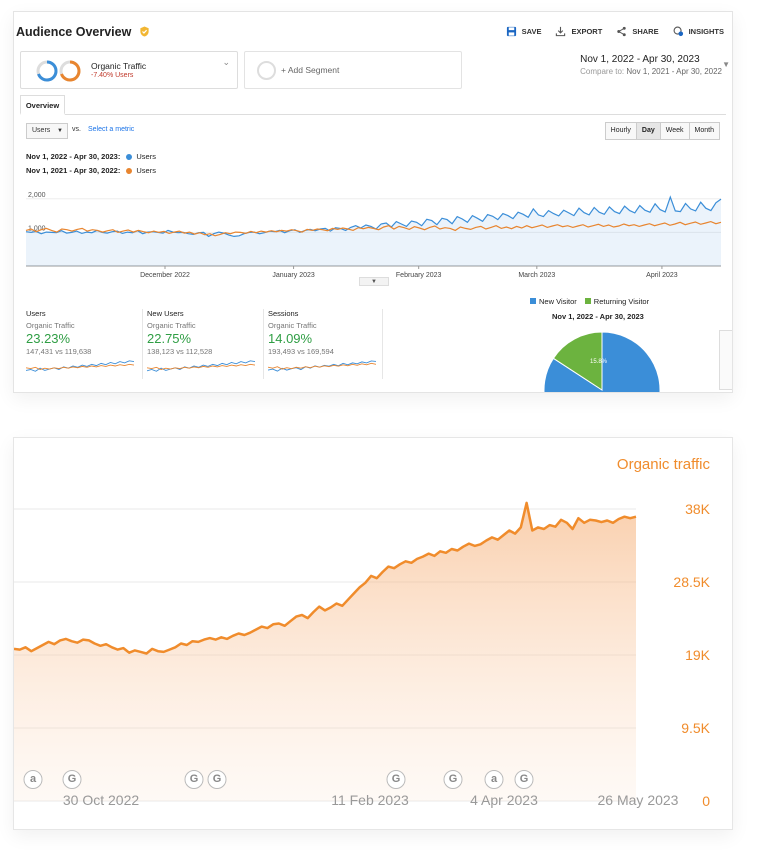 Image resolution: width=768 pixels, height=863 pixels. Describe the element at coordinates (37, 195) in the screenshot. I see `y-tick-label: 2,000` at that location.